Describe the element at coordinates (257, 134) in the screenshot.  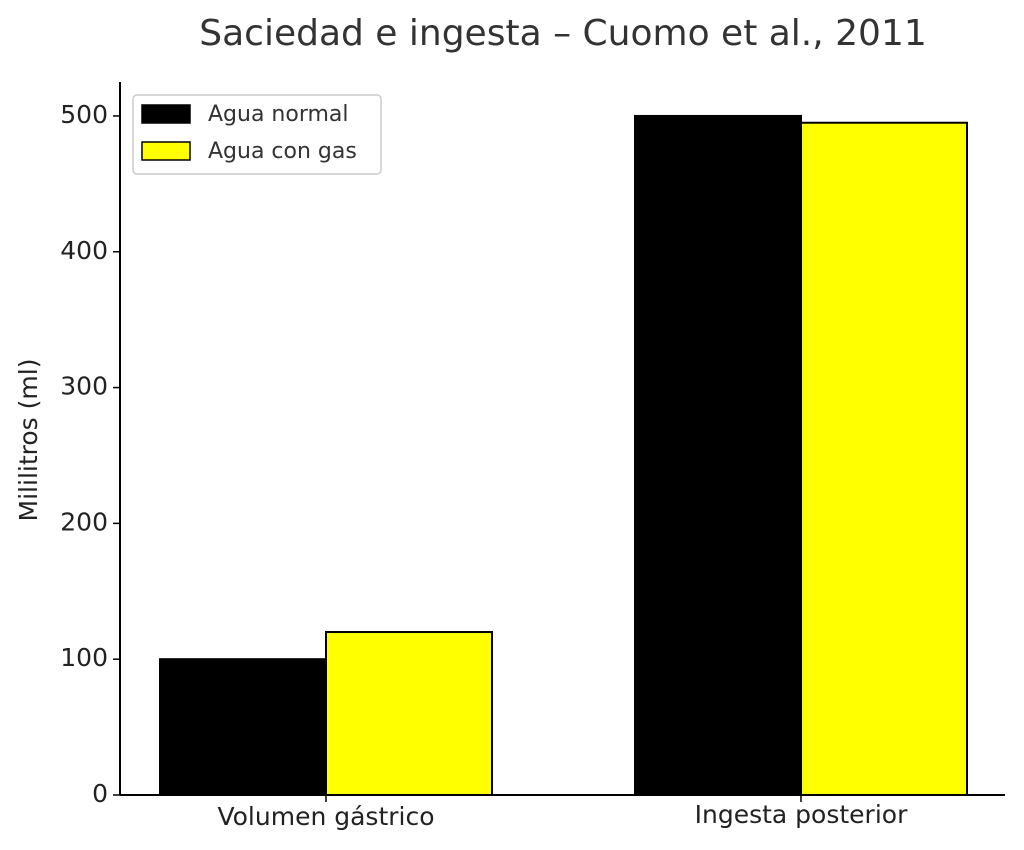
I see `legend-box` at that location.